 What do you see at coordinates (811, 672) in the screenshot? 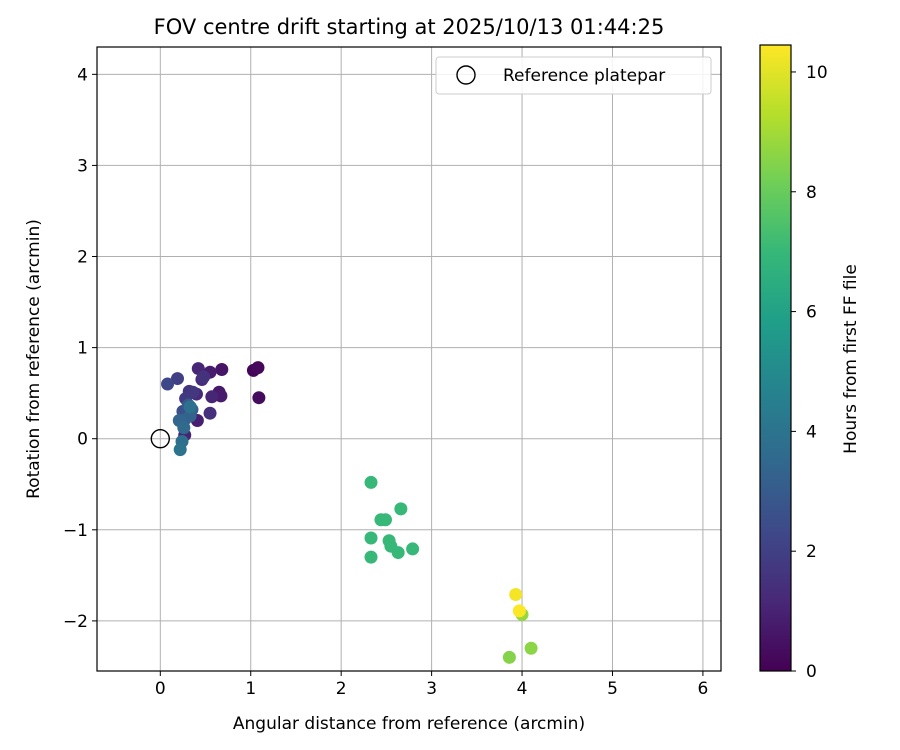
I see `colorbar-tick-label: 0` at bounding box center [811, 672].